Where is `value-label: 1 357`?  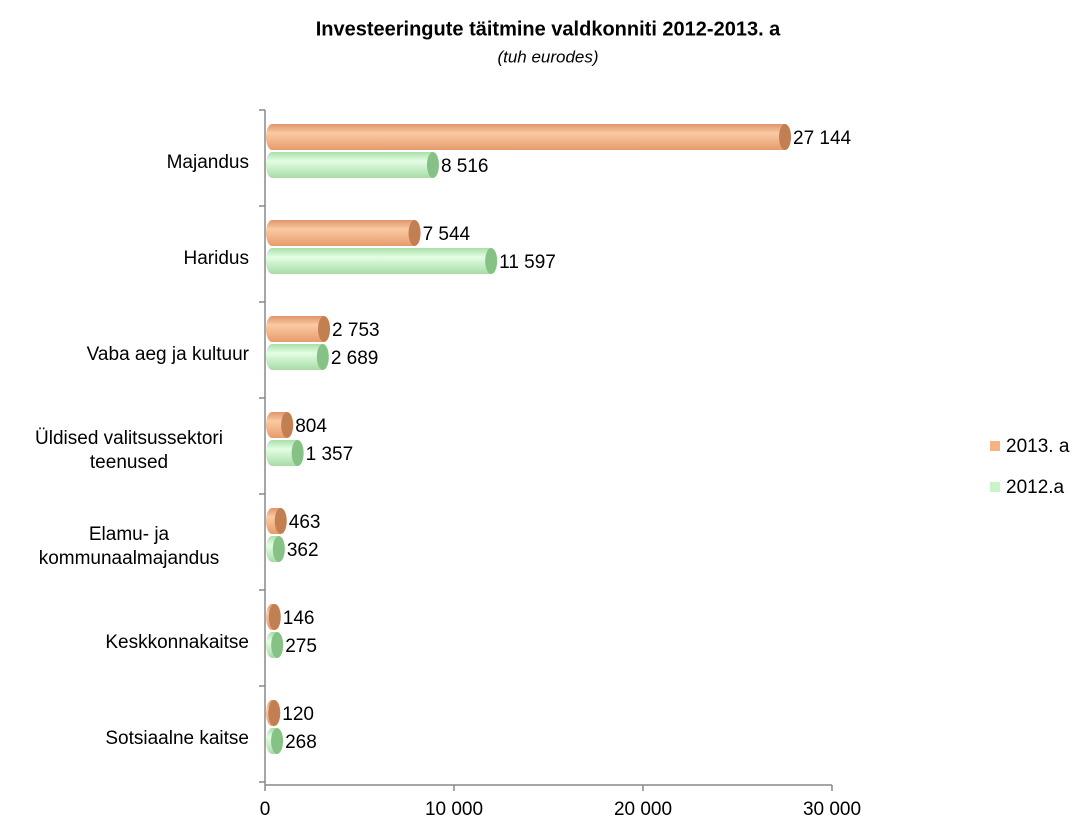 value-label: 1 357 is located at coordinates (330, 454).